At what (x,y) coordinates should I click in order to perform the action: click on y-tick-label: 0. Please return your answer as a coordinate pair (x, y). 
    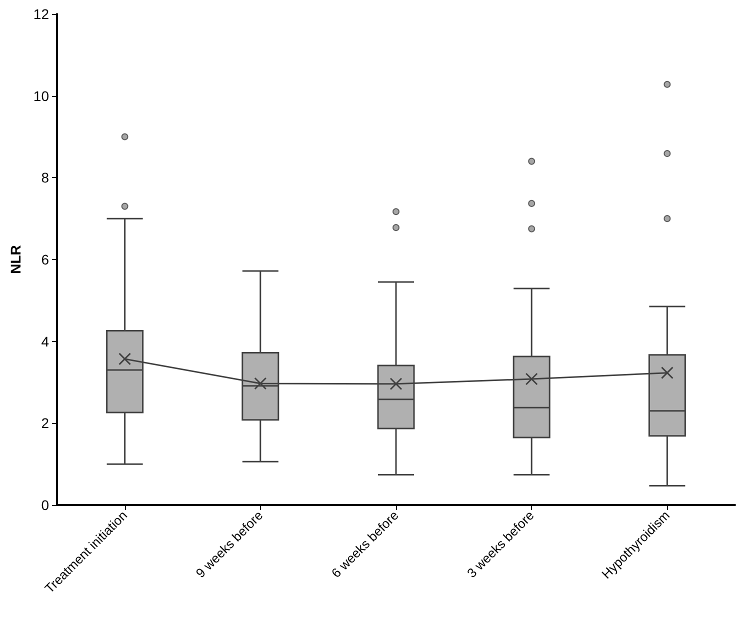
    Looking at the image, I should click on (45, 505).